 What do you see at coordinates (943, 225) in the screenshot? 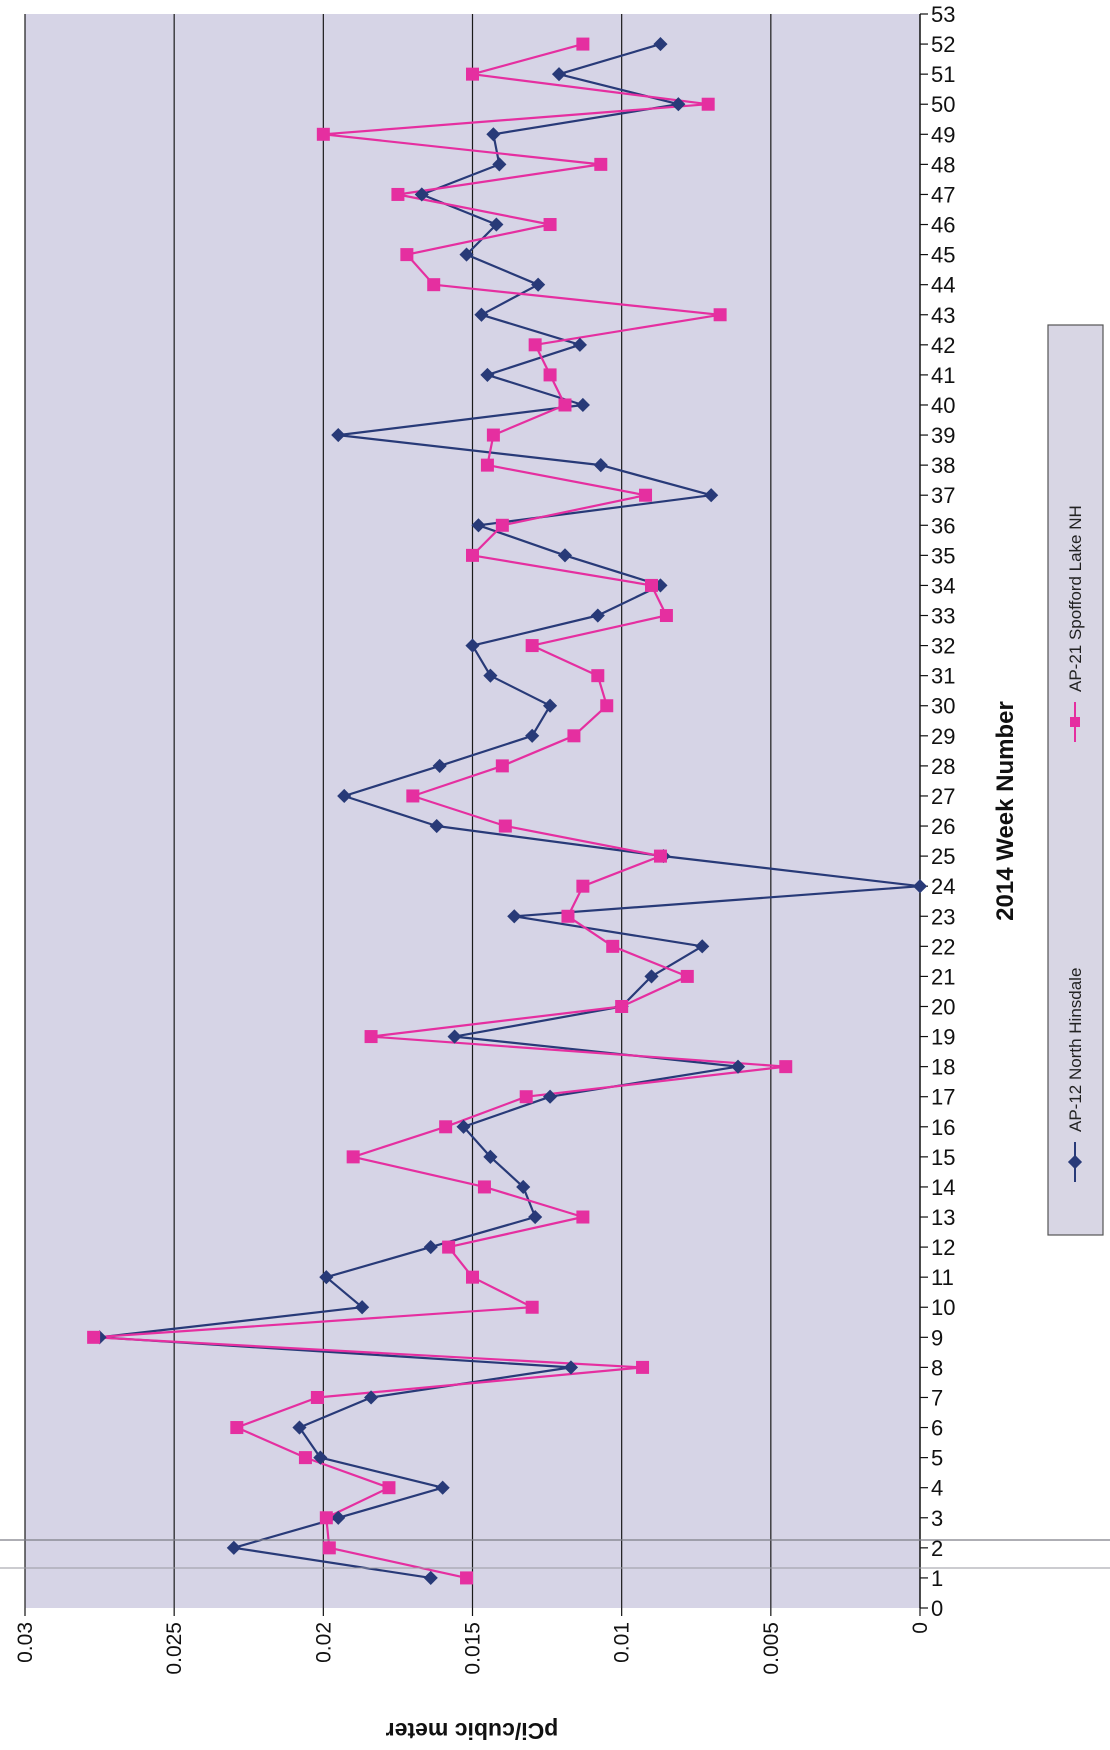
I see `week-tick-label: 46` at bounding box center [943, 225].